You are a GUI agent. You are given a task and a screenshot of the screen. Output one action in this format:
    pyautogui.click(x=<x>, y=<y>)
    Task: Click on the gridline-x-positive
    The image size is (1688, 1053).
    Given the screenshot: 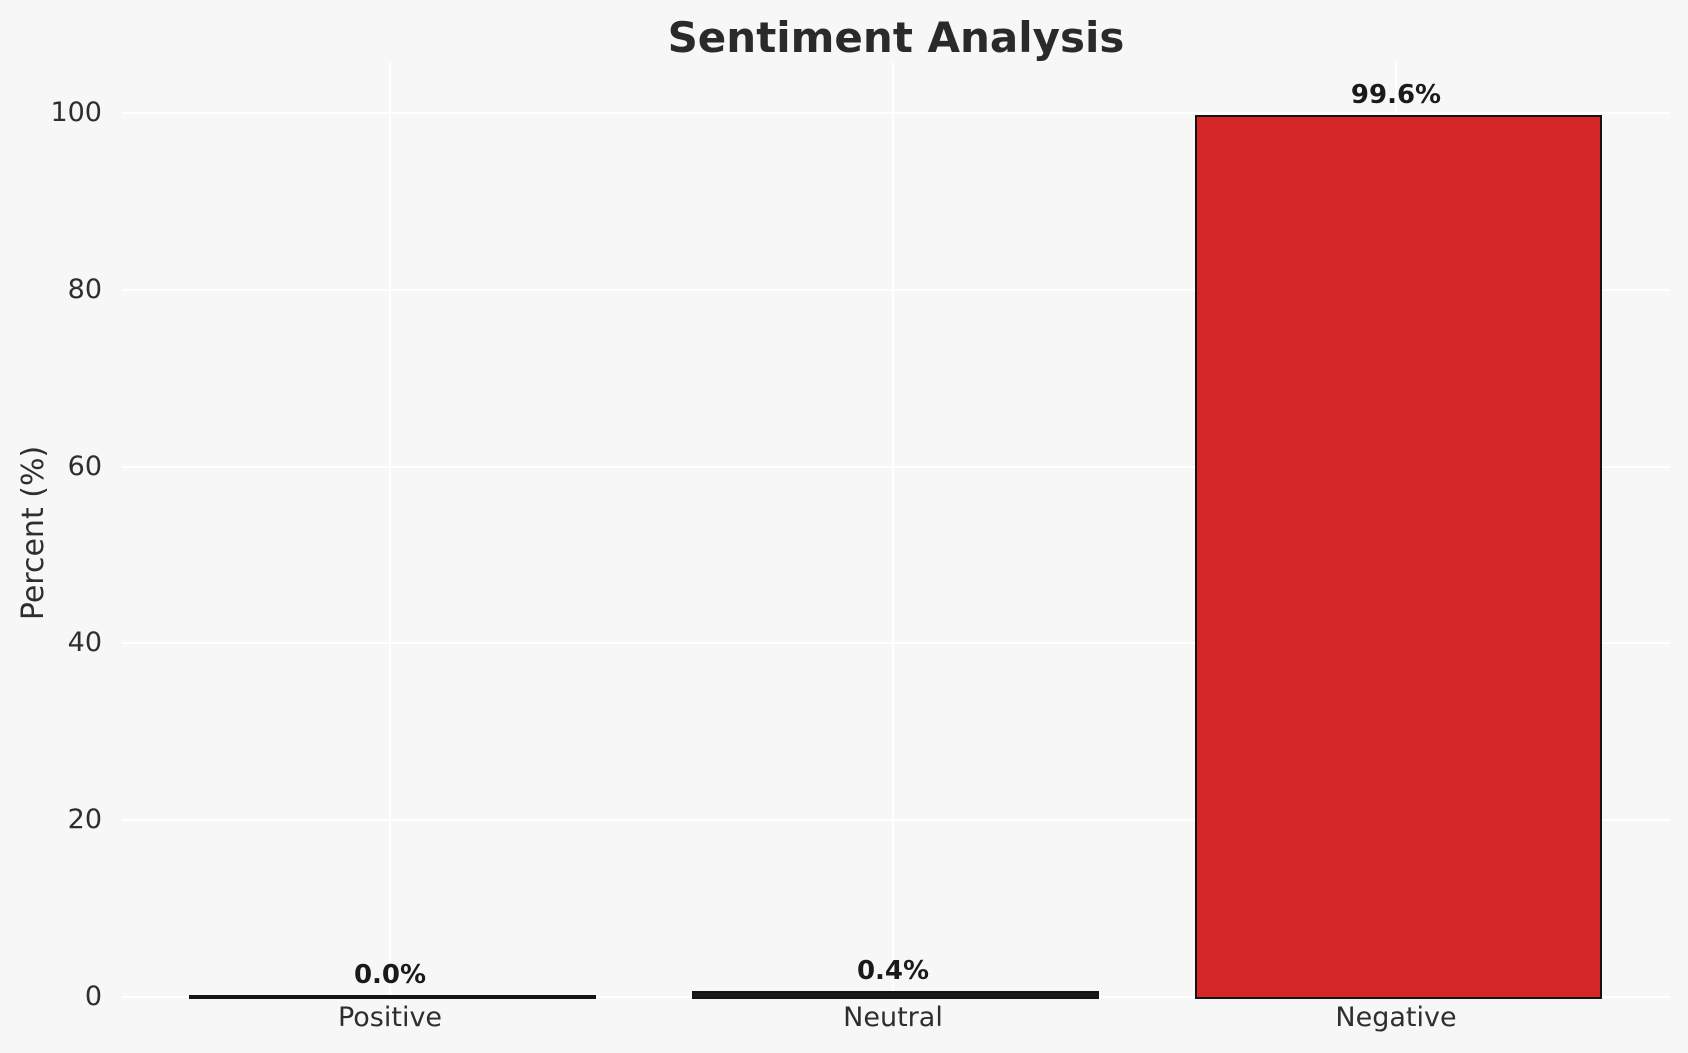 What is the action you would take?
    pyautogui.click(x=390, y=529)
    